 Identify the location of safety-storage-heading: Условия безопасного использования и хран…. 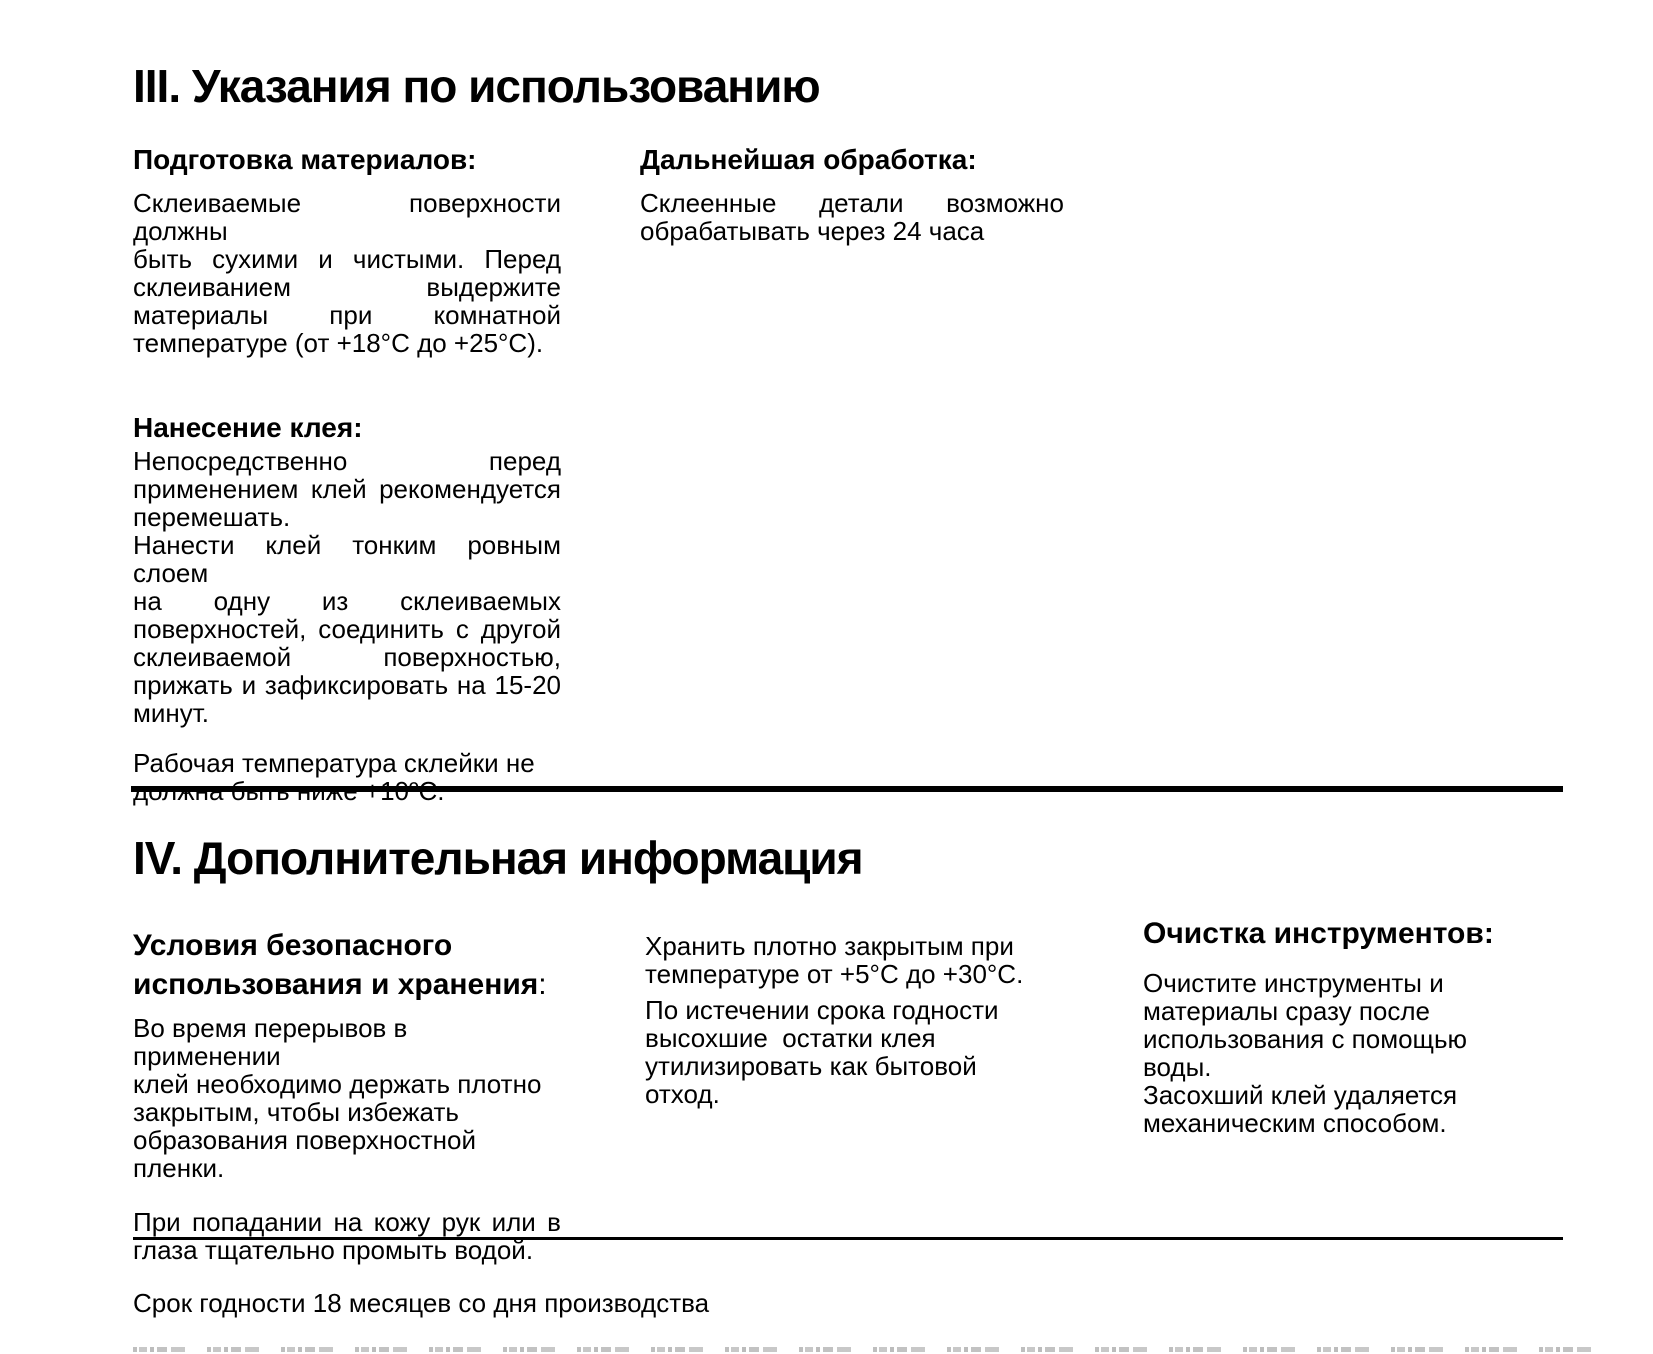
(340, 965).